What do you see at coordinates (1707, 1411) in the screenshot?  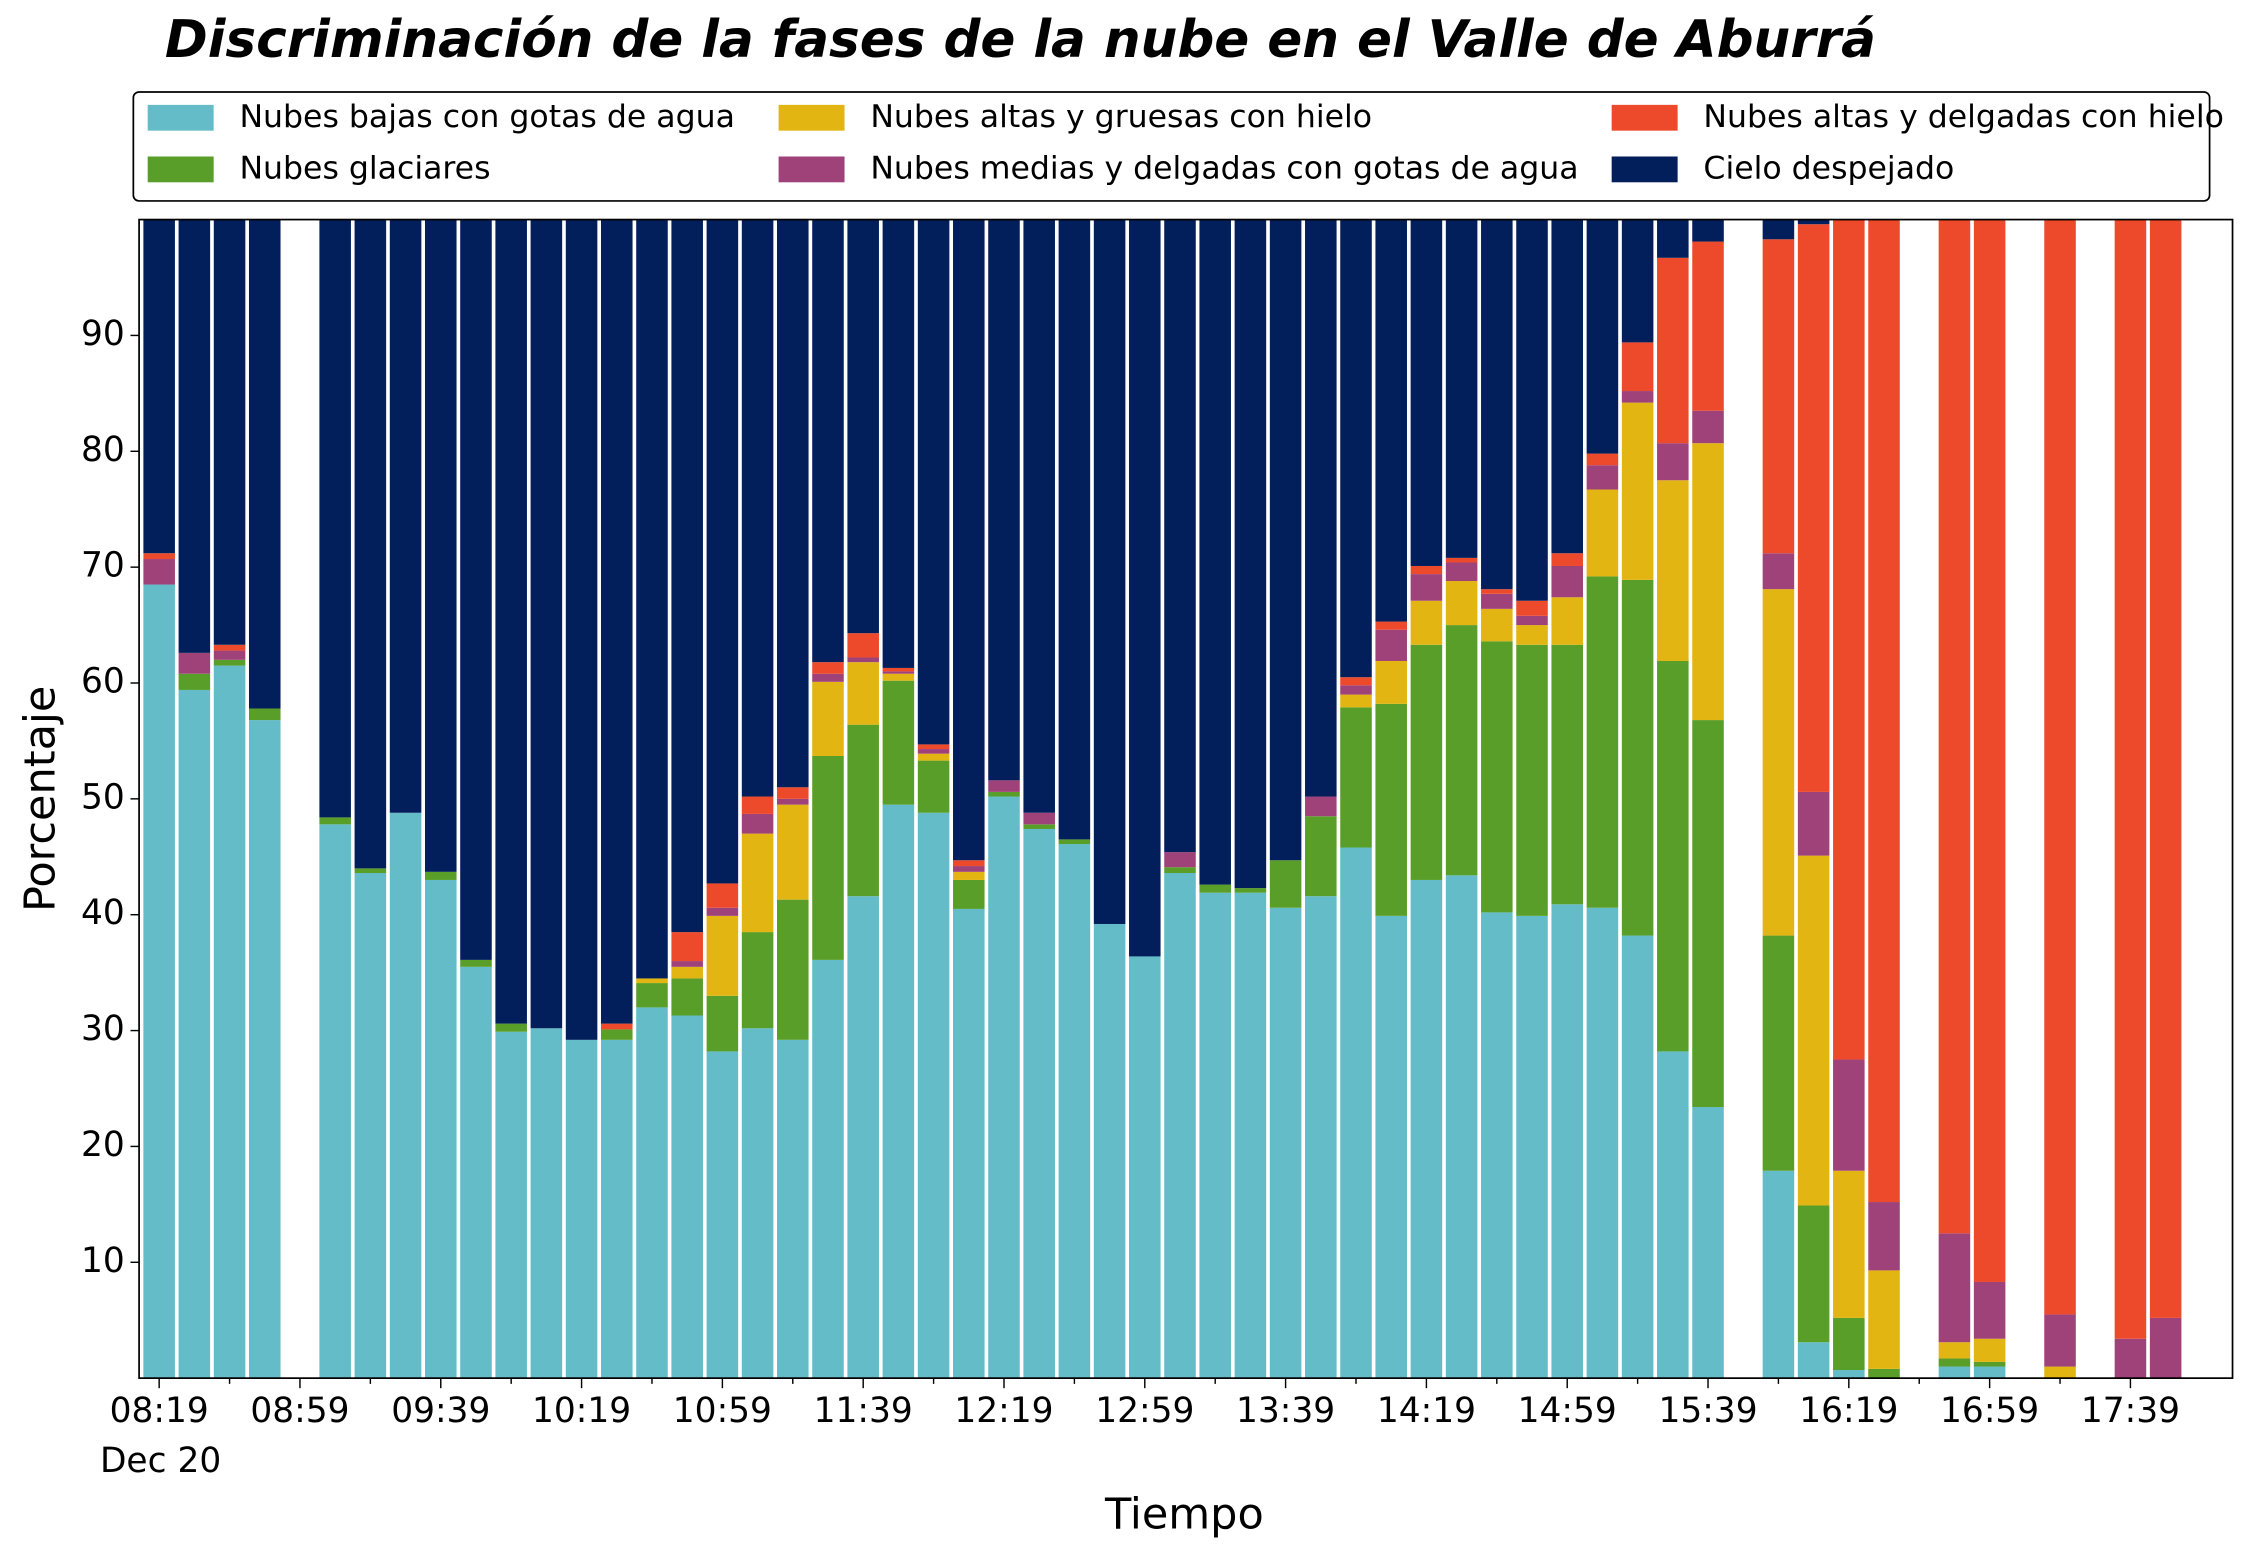 I see `x-tick-label: 15:39` at bounding box center [1707, 1411].